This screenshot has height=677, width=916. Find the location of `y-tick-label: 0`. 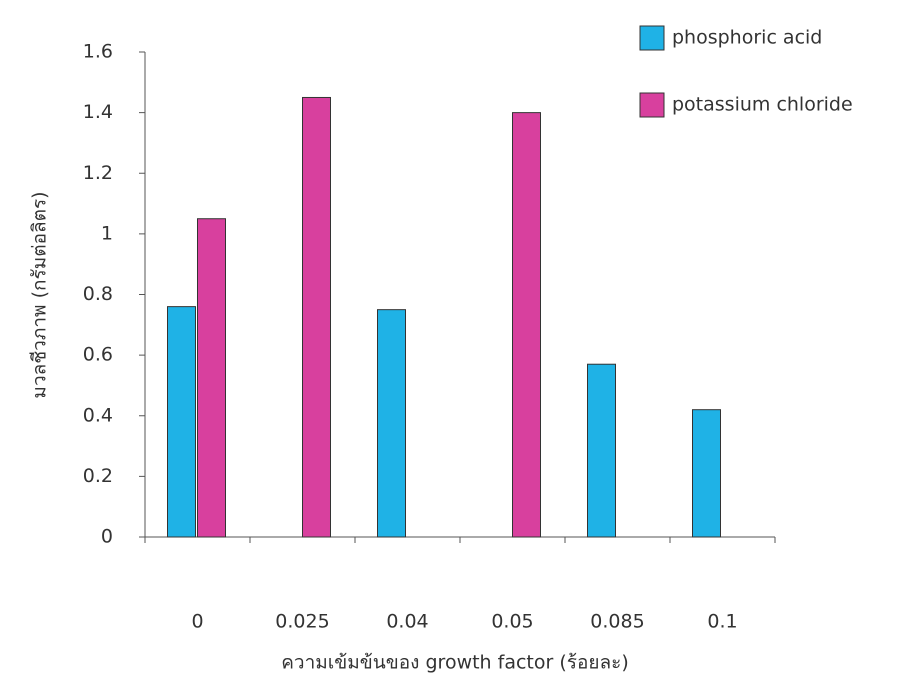

y-tick-label: 0 is located at coordinates (107, 537).